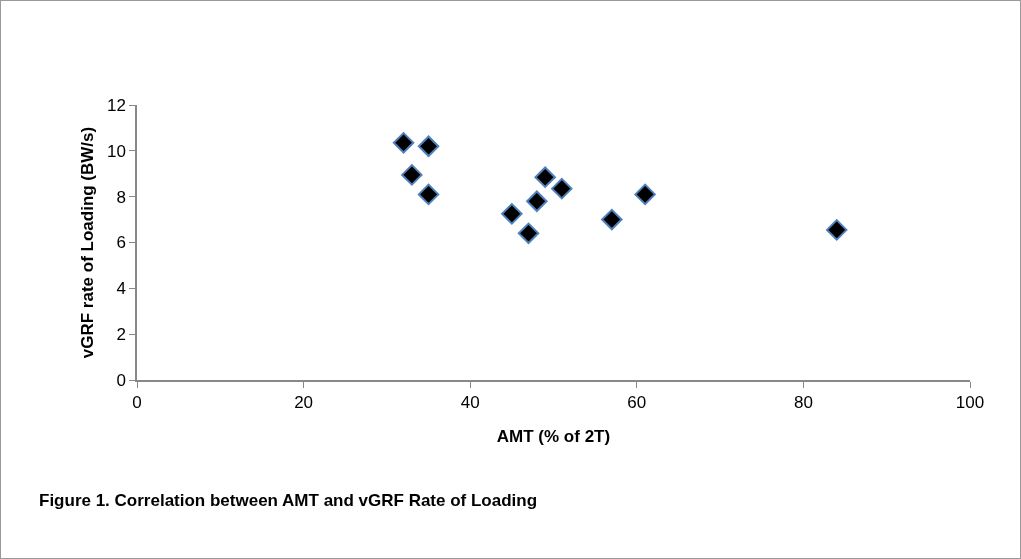  Describe the element at coordinates (116, 151) in the screenshot. I see `y-tick-label: 10` at that location.